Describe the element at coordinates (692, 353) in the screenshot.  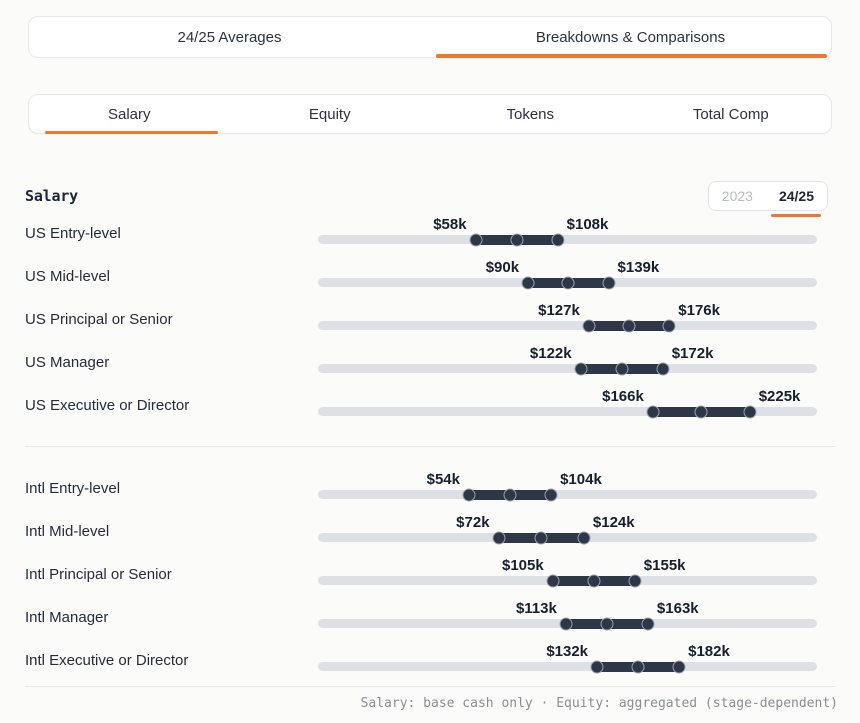
I see `max-value-label: $172k` at that location.